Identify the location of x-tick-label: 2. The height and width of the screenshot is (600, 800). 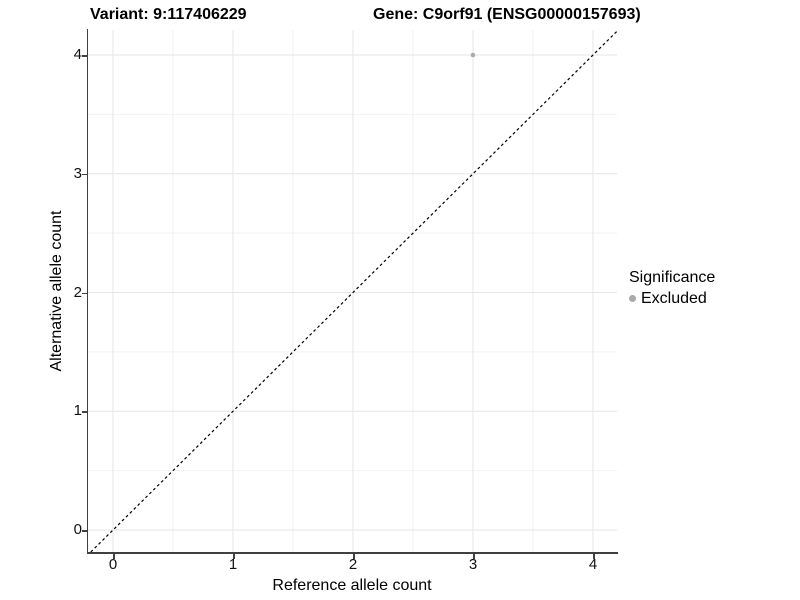
(353, 564).